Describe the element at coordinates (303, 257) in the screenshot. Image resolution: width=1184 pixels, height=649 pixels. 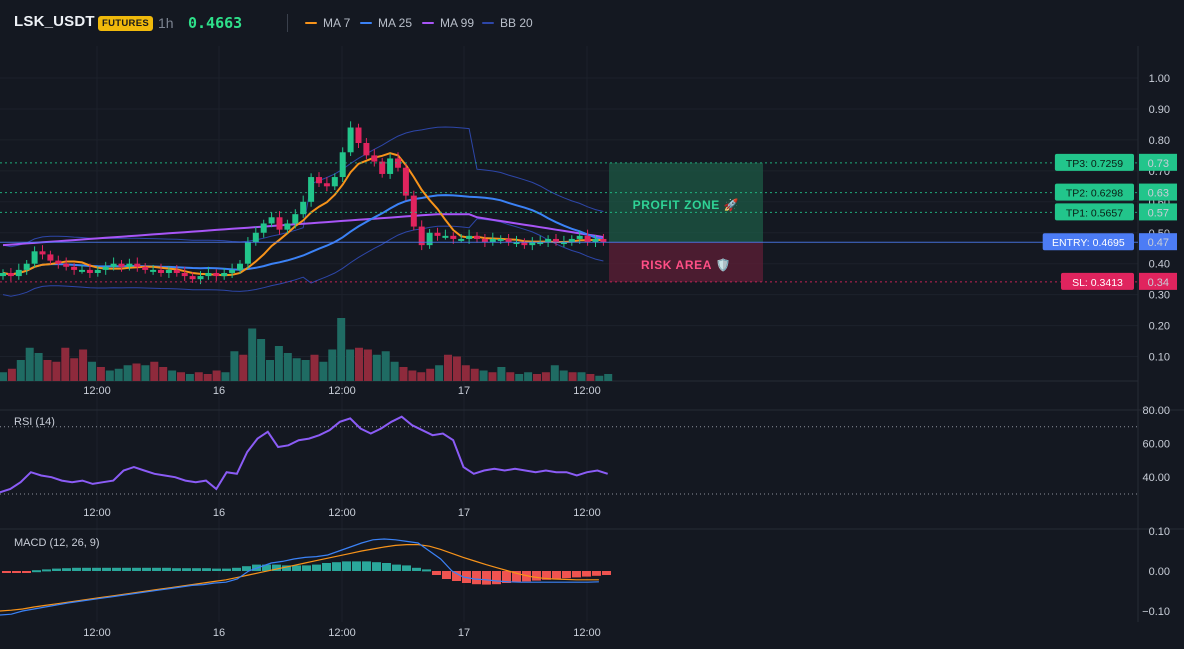
I see `bb-lower` at that location.